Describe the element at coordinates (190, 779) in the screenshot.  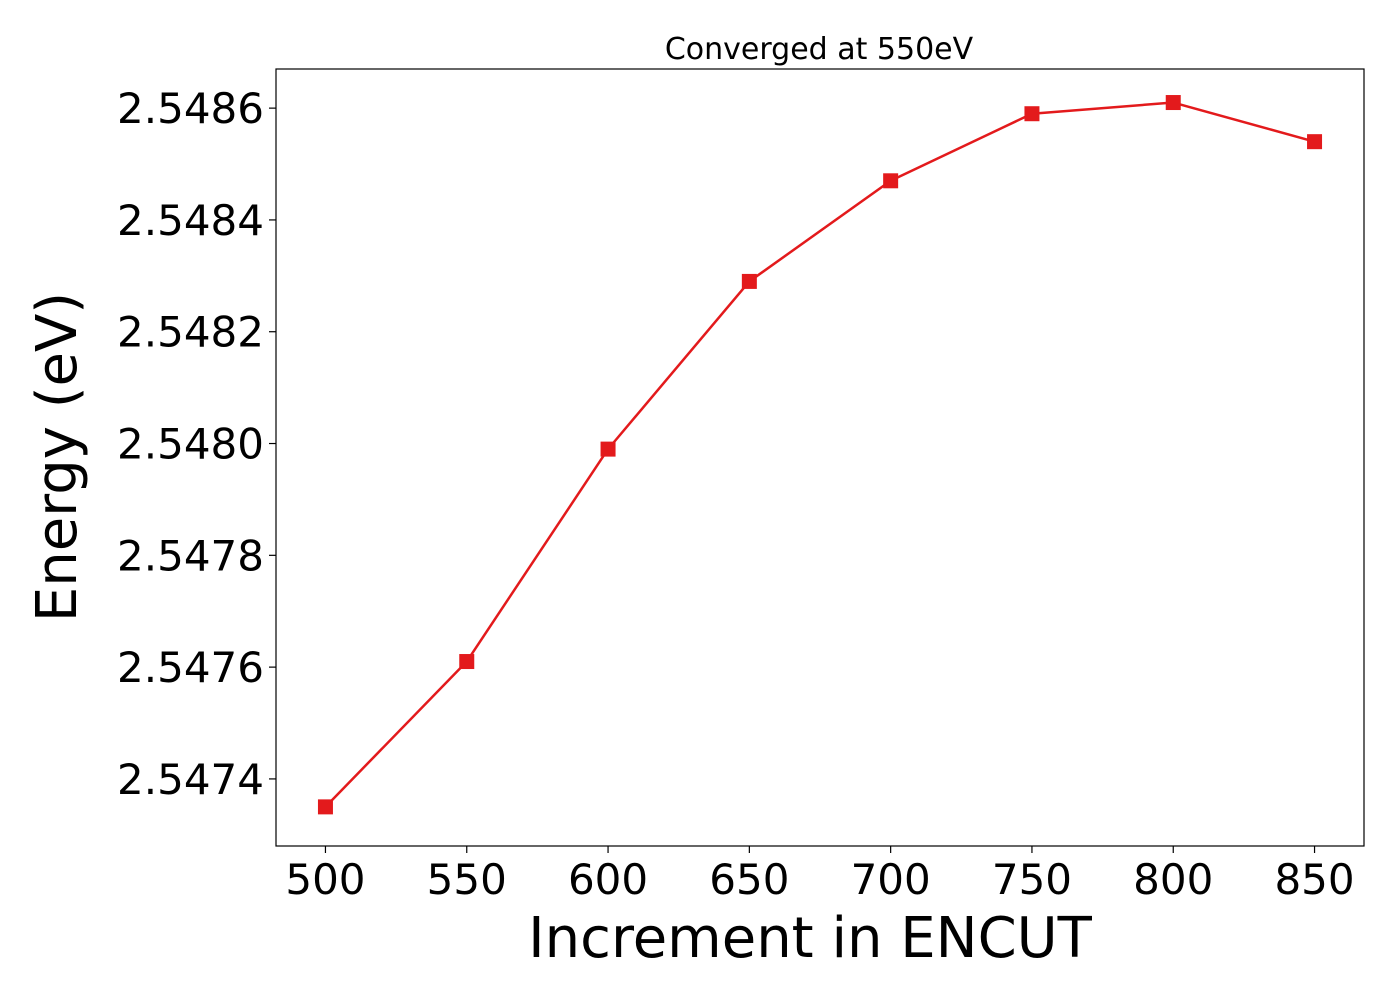
I see `y-tick-label: 2.5474` at that location.